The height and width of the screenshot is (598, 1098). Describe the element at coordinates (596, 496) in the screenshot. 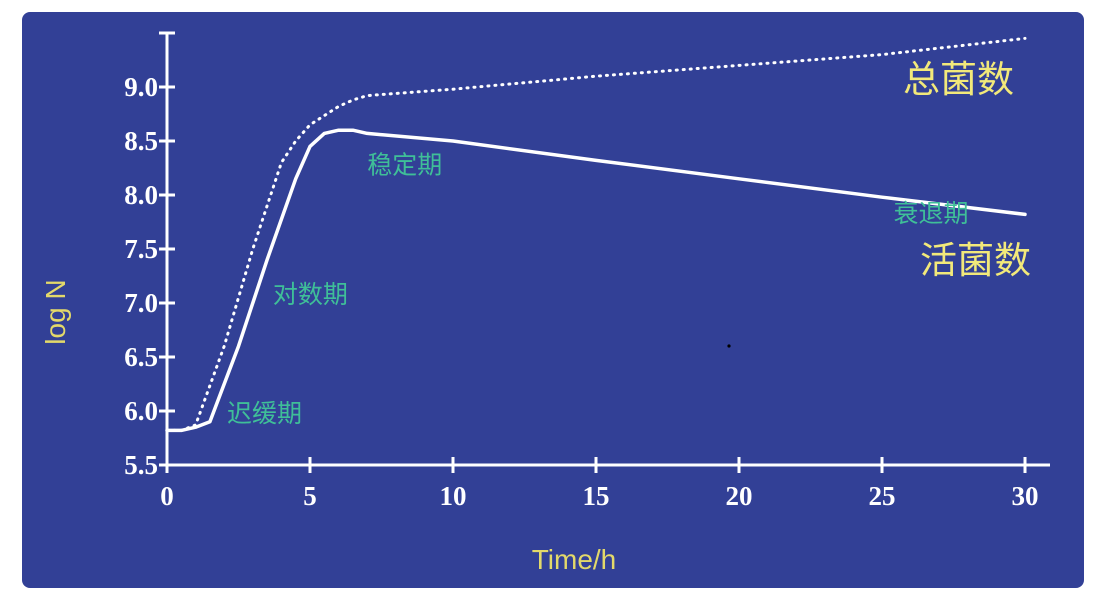

I see `x-tick-label: 15` at that location.